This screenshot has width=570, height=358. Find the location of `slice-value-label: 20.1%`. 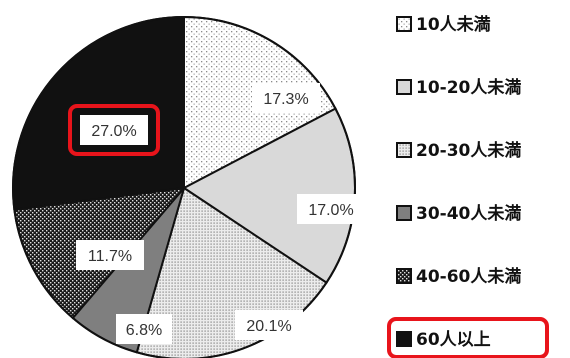

slice-value-label: 20.1% is located at coordinates (268, 326).